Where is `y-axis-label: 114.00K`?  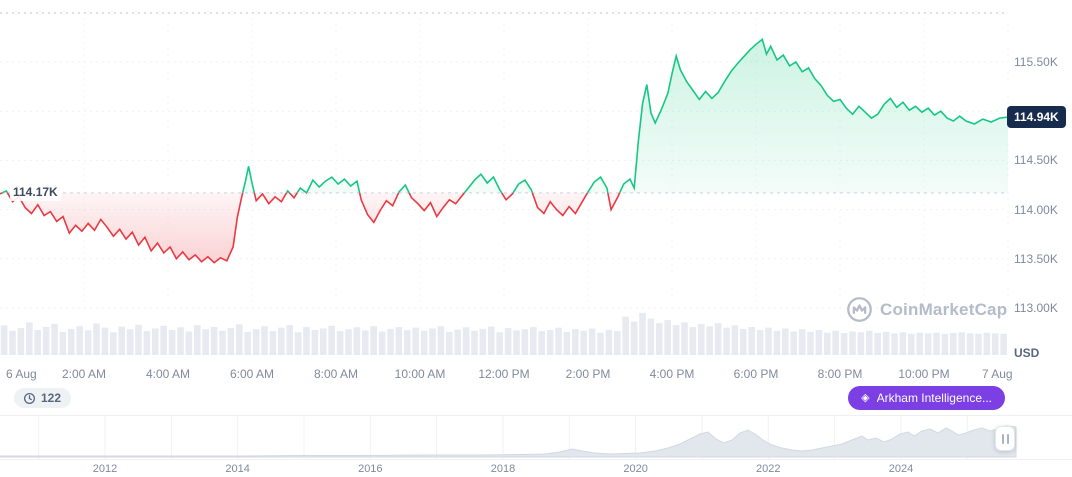 y-axis-label: 114.00K is located at coordinates (1036, 209).